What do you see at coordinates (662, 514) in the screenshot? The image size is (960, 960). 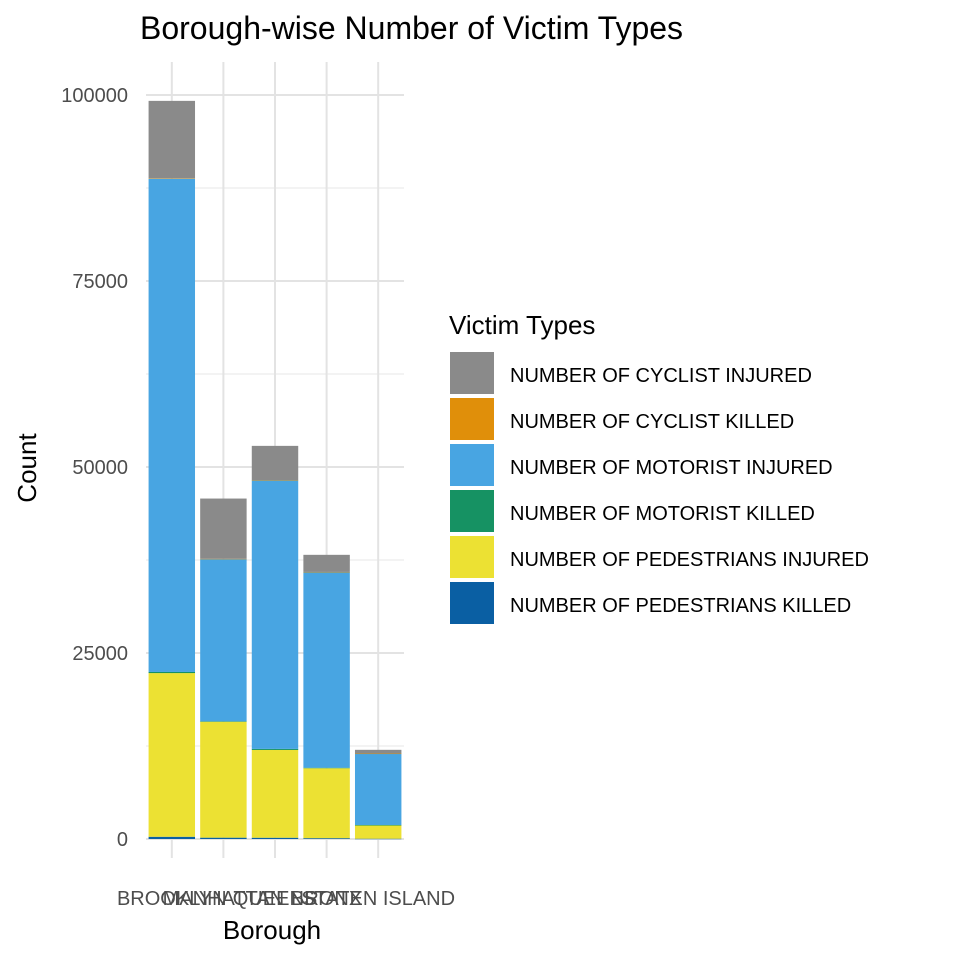 I see `legend-label: NUMBER OF MOTORIST KILLED` at bounding box center [662, 514].